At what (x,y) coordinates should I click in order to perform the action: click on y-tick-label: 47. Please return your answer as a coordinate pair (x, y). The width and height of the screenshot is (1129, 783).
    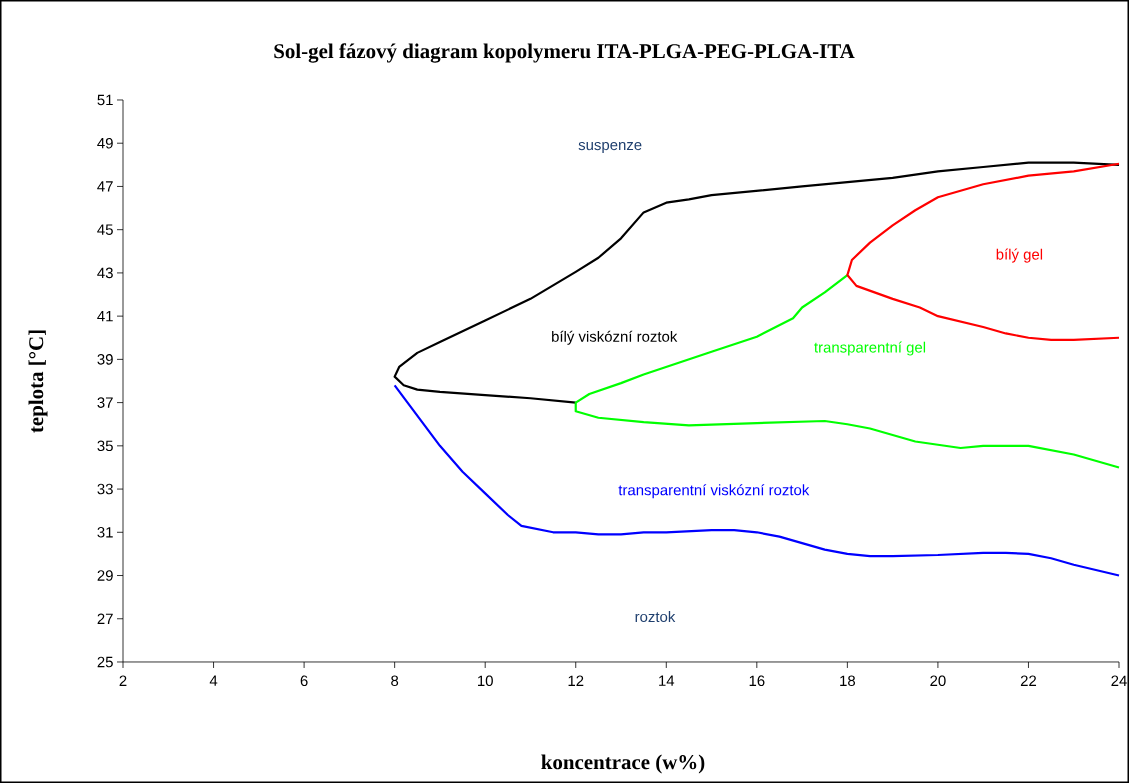
    Looking at the image, I should click on (105, 186).